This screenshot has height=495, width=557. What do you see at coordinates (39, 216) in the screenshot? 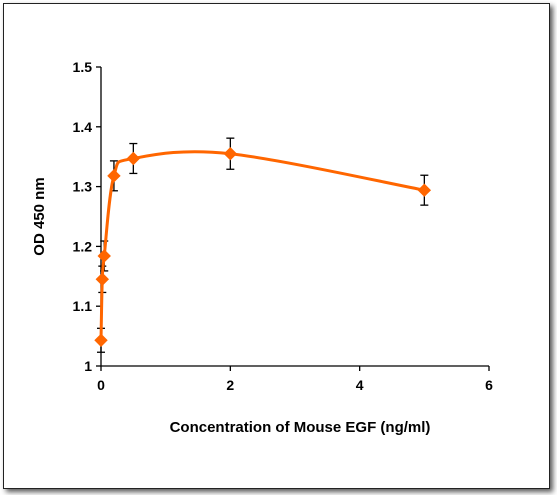
I see `y-axis-title: OD 450 nm` at bounding box center [39, 216].